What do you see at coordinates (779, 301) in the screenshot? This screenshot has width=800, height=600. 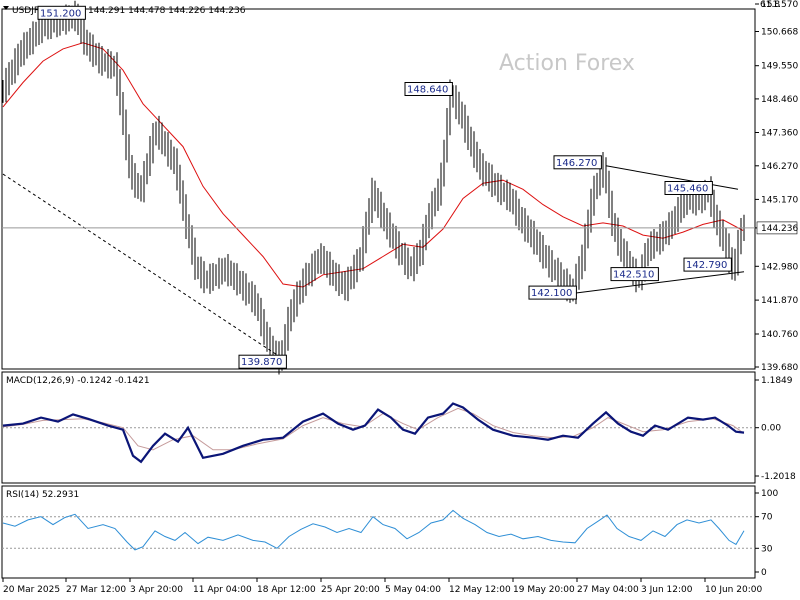 I see `price-axis-label: 141.870` at bounding box center [779, 301].